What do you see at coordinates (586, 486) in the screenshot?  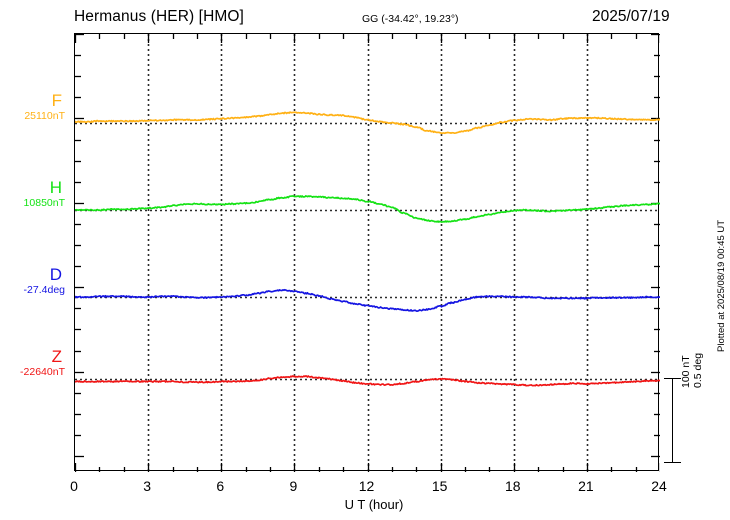 I see `x-tick-label-21: 21` at bounding box center [586, 486].